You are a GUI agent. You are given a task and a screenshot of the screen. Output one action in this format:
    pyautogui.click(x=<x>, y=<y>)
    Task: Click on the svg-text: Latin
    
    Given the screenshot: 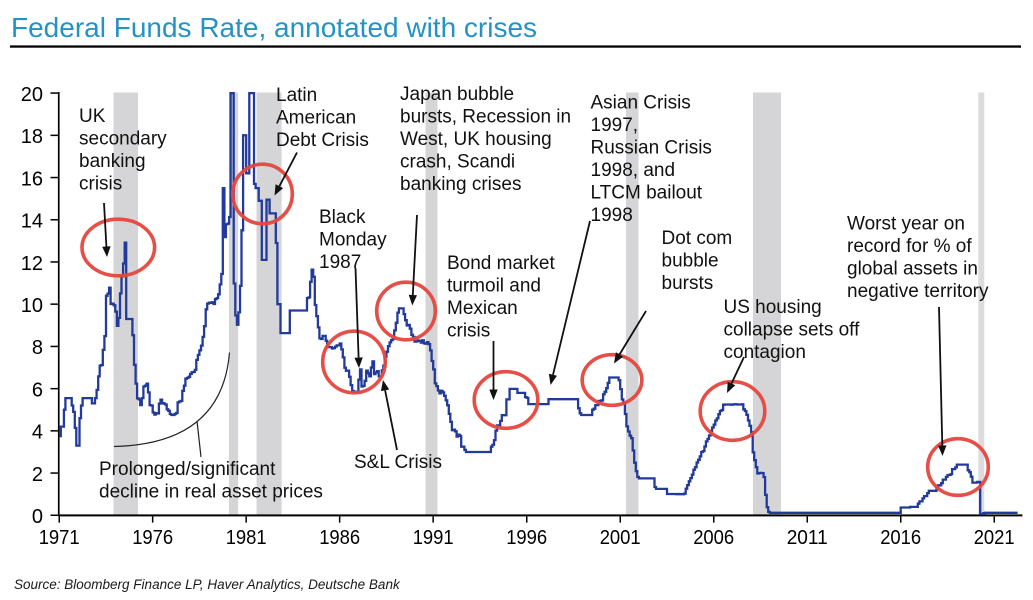 What is the action you would take?
    pyautogui.click(x=296, y=95)
    